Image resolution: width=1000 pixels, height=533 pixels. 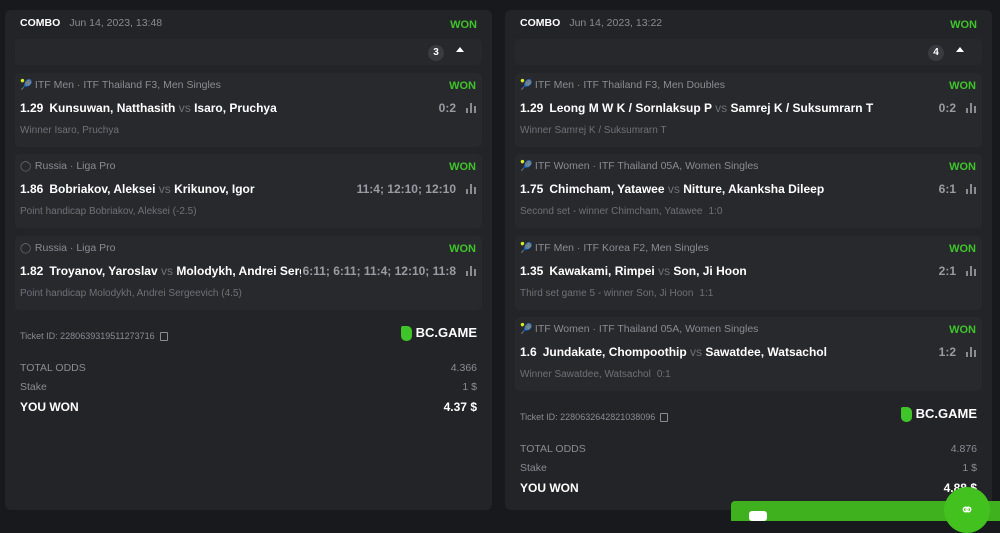 What do you see at coordinates (532, 189) in the screenshot?
I see `bet-odds: 1.75` at bounding box center [532, 189].